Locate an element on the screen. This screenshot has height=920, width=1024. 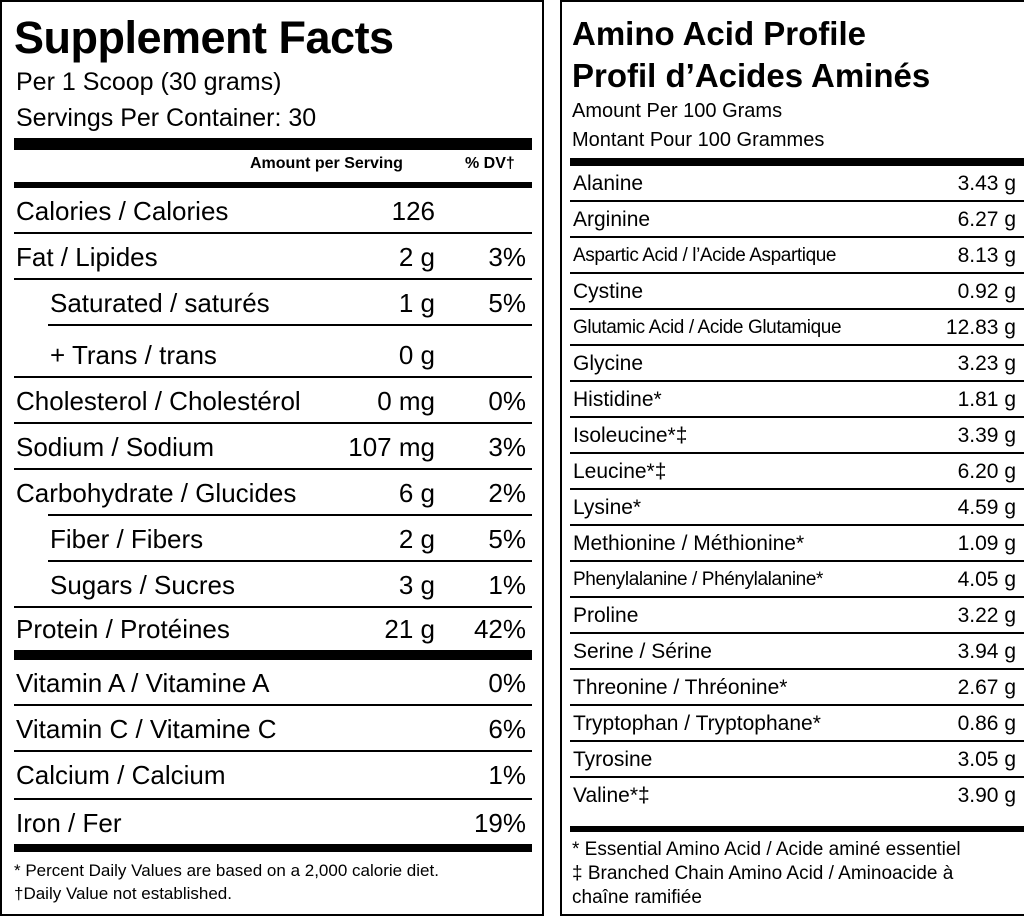
amino-value: 8.13 g is located at coordinates (986, 255).